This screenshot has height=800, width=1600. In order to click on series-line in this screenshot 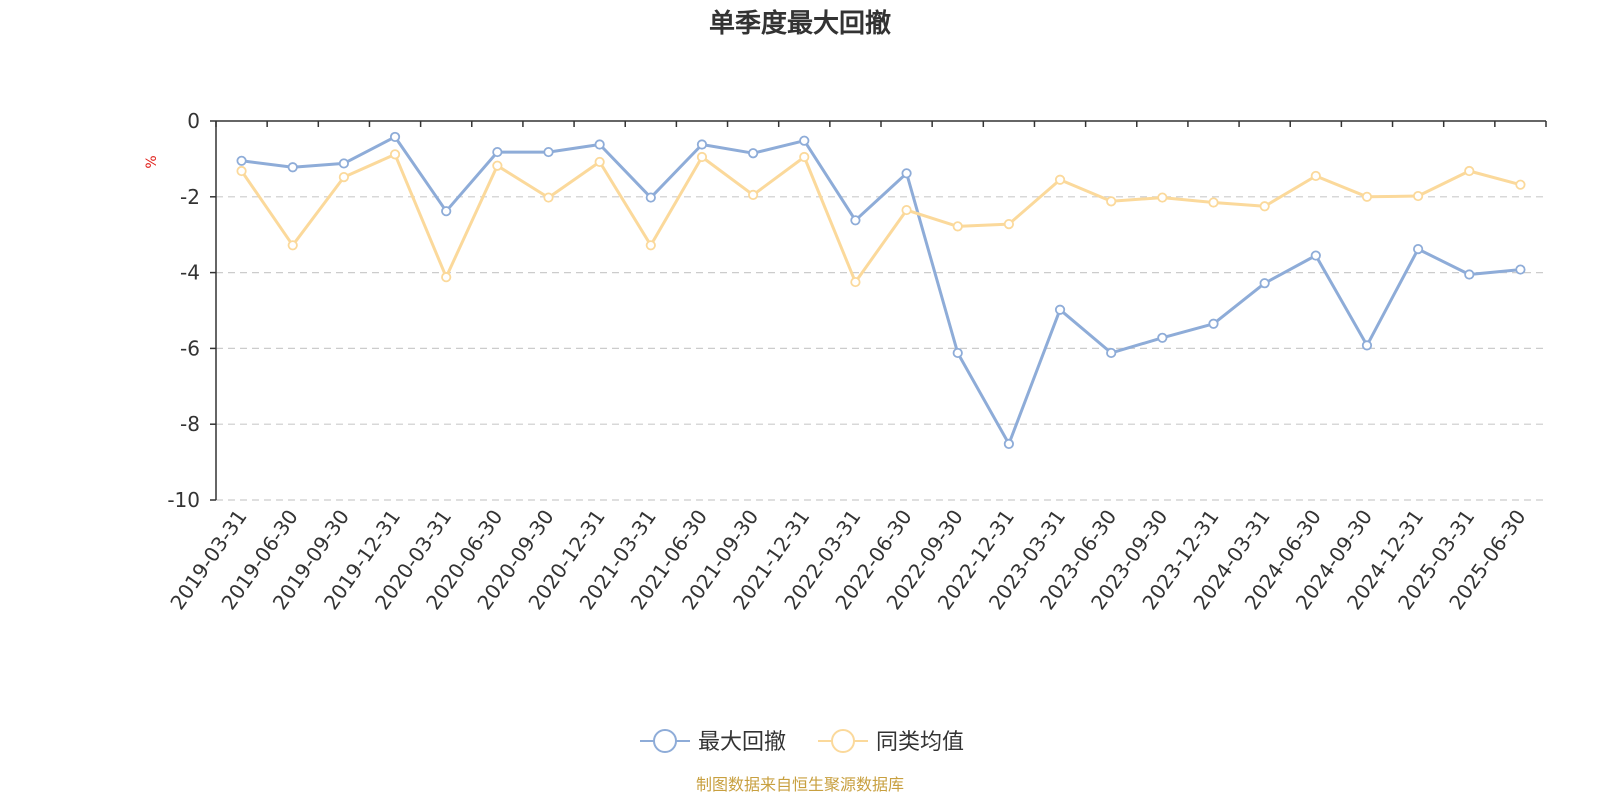, I will do `click(880, 218)`.